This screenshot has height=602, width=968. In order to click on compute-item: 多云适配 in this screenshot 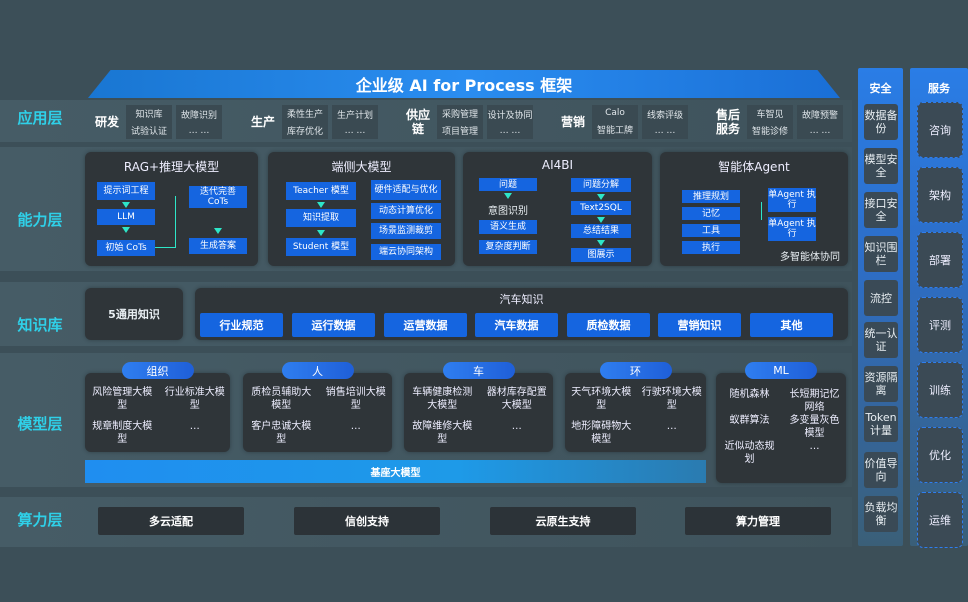, I will do `click(171, 521)`.